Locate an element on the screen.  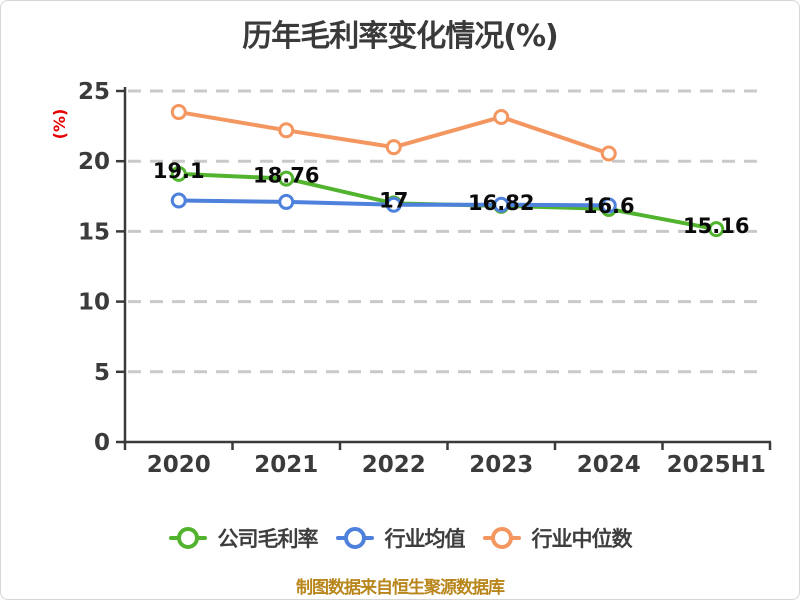
data-label: 15.16 is located at coordinates (716, 226).